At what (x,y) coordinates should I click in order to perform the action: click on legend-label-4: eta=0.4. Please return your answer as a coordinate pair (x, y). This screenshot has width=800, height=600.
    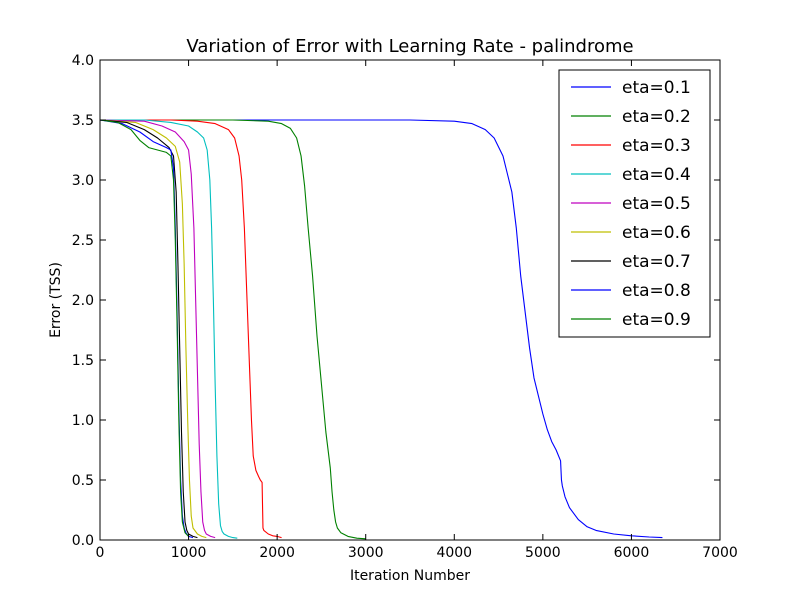
    Looking at the image, I should click on (656, 175).